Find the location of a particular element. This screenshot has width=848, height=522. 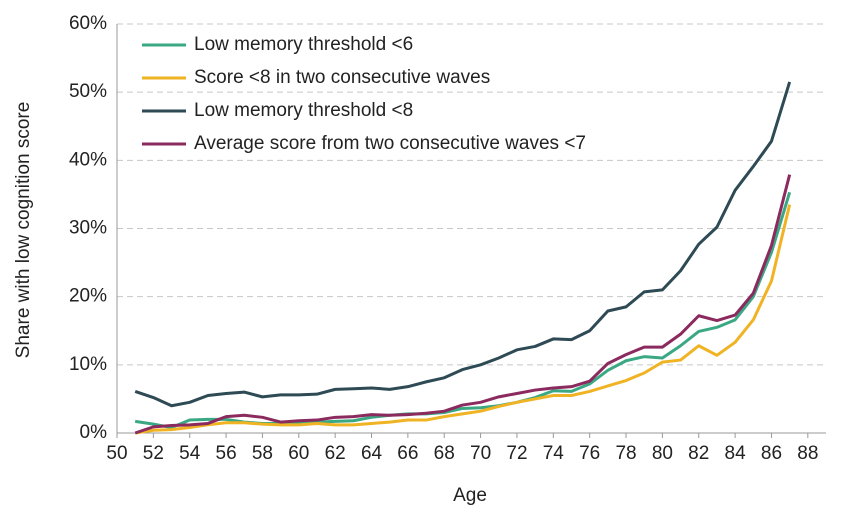

y-tick-label: 60% is located at coordinates (88, 23).